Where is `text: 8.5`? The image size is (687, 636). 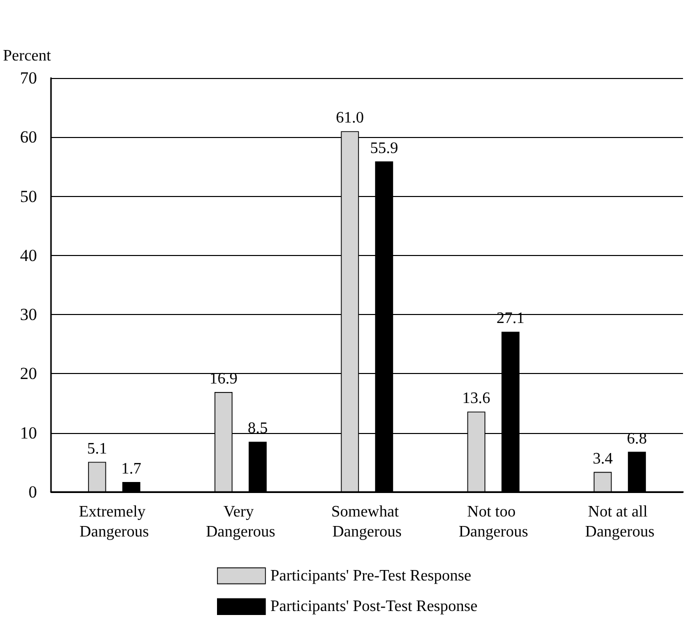 text: 8.5 is located at coordinates (258, 429).